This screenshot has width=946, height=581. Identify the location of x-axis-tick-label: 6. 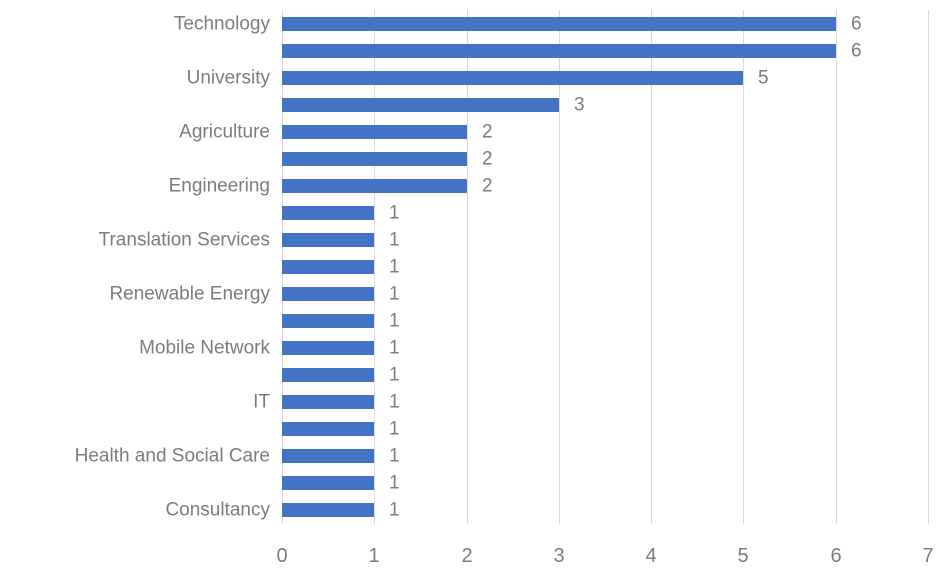
(836, 556).